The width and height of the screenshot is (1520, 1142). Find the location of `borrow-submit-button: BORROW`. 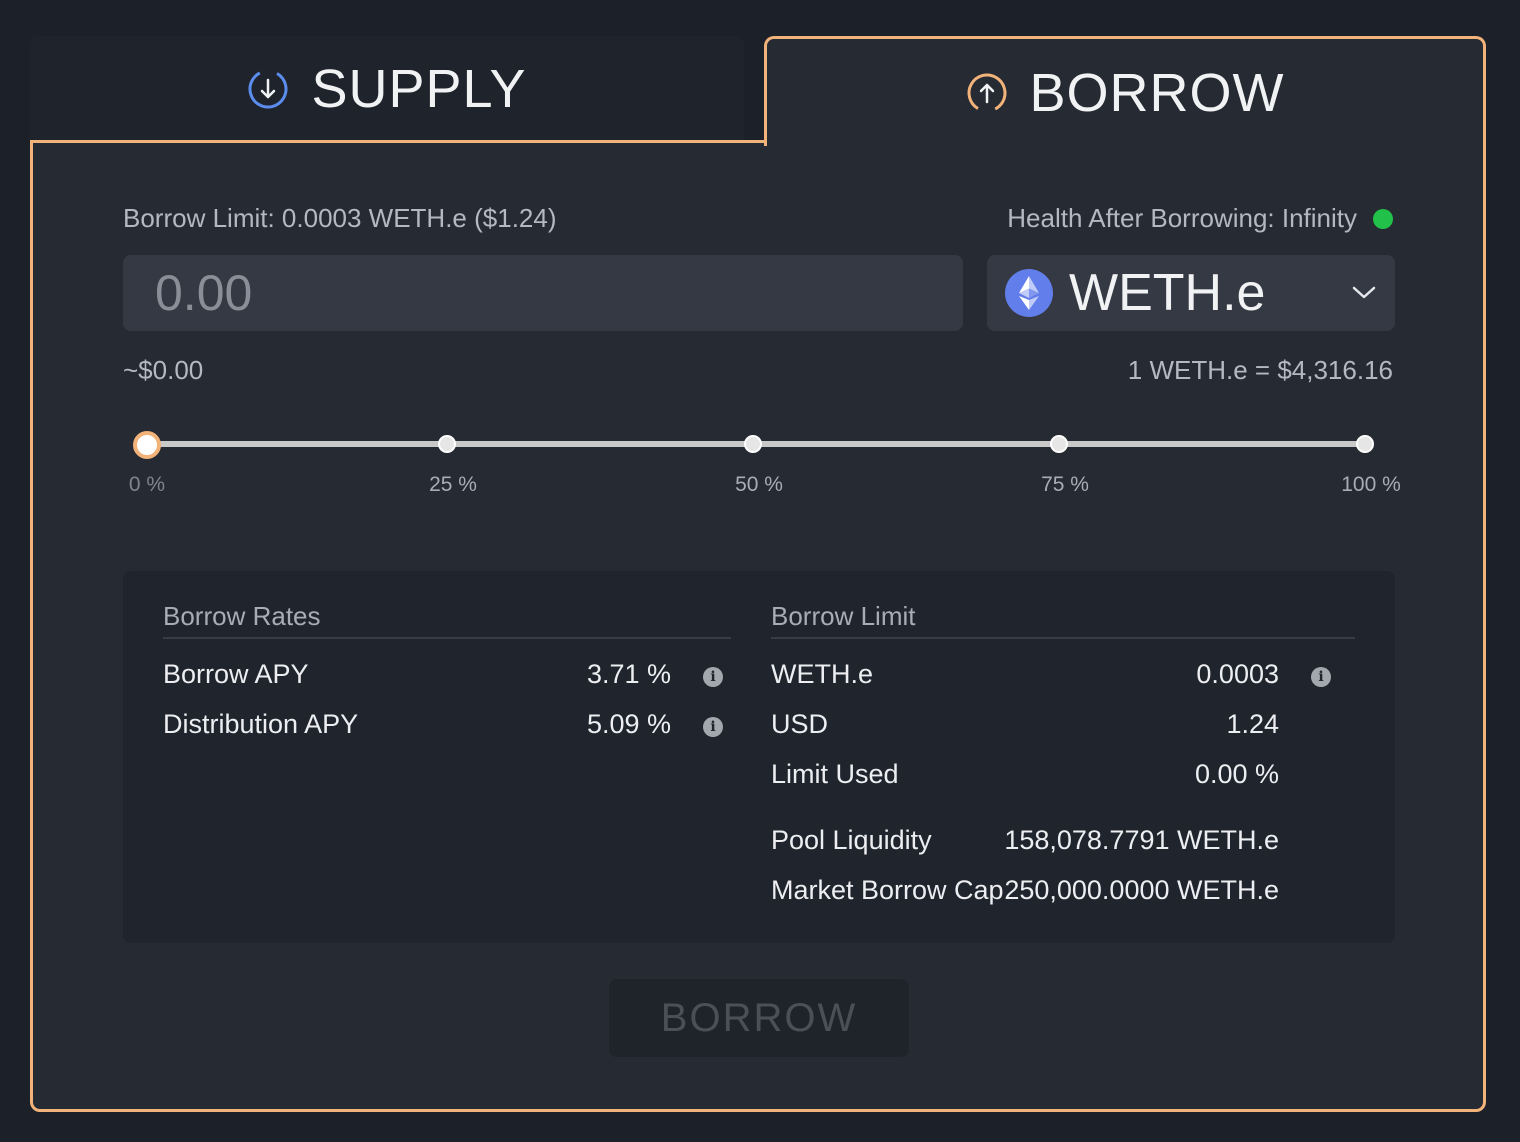

borrow-submit-button: BORROW is located at coordinates (759, 1018).